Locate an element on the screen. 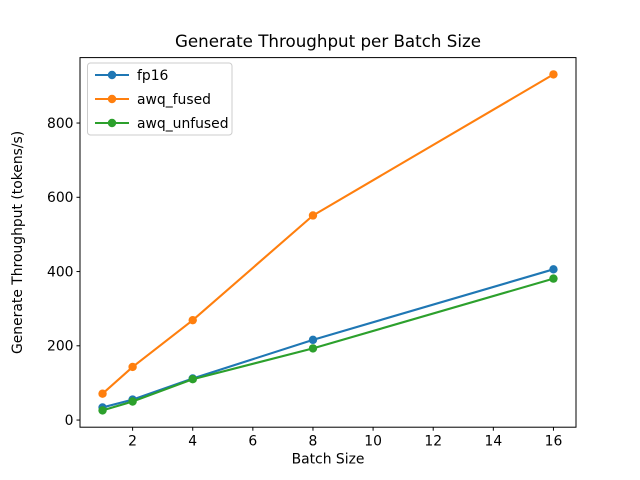 The height and width of the screenshot is (480, 640). x-tick-label: 12 is located at coordinates (433, 442).